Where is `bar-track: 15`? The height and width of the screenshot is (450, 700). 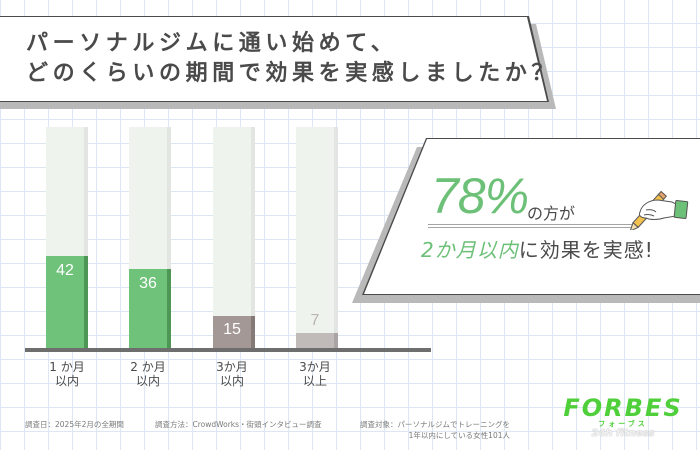 bar-track: 15 is located at coordinates (234, 238).